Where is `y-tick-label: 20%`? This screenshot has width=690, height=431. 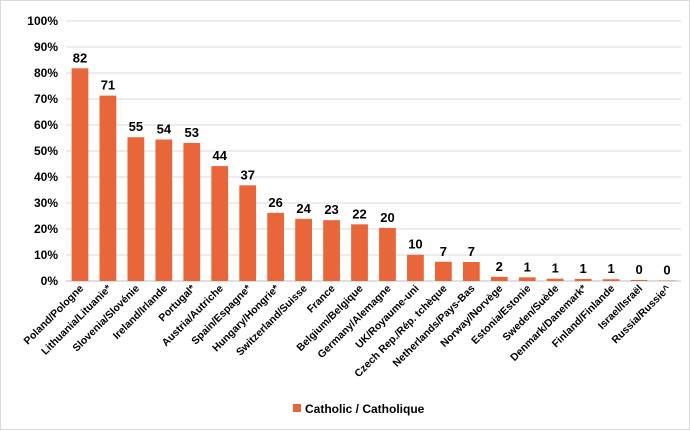
y-tick-label: 20% is located at coordinates (46, 229).